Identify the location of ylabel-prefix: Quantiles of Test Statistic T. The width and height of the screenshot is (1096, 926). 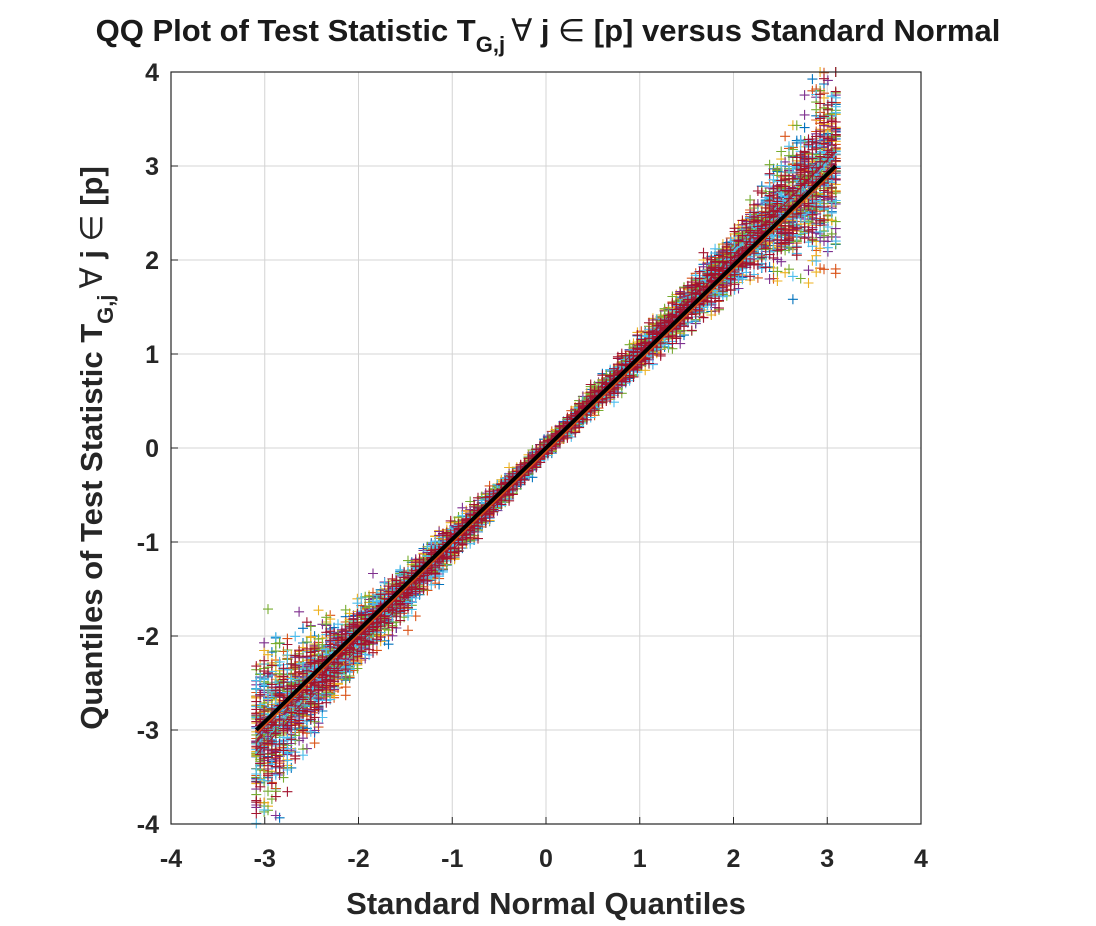
(91, 527).